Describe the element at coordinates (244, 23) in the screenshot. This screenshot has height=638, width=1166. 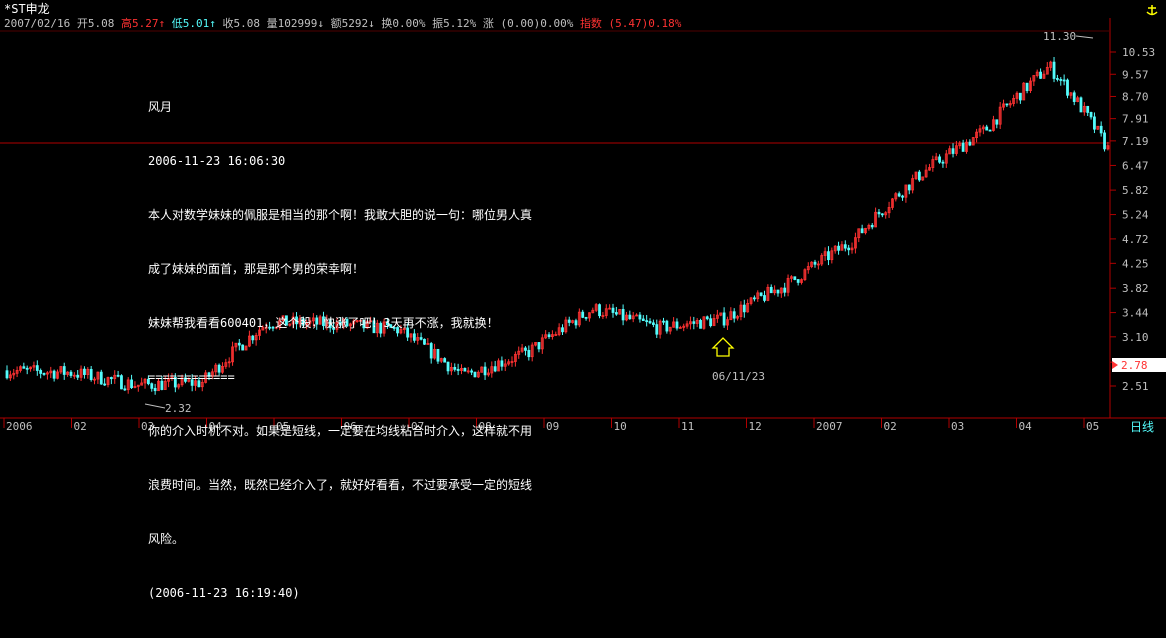
I see `quote-field: 收5.08` at that location.